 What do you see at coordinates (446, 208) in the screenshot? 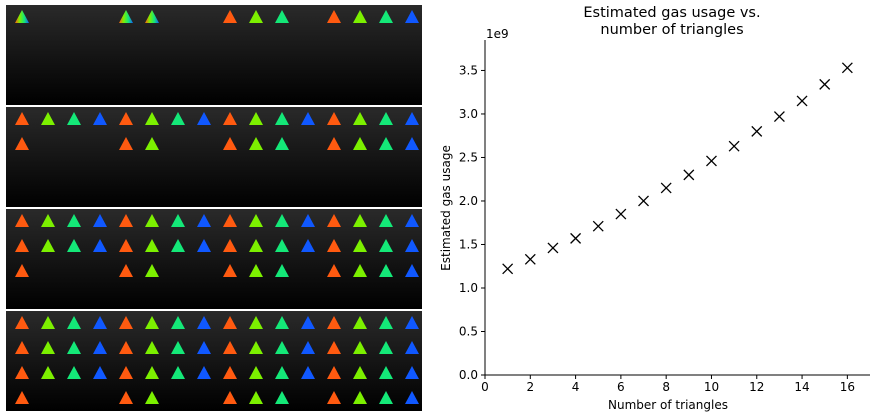
I see `y-axis-label: Estimated gas usage` at bounding box center [446, 208].